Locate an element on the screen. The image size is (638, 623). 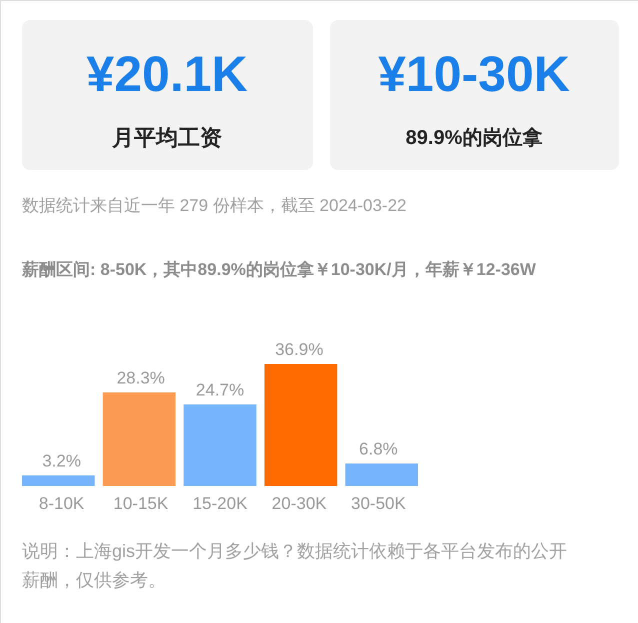
text: ¥10-30K is located at coordinates (474, 74).